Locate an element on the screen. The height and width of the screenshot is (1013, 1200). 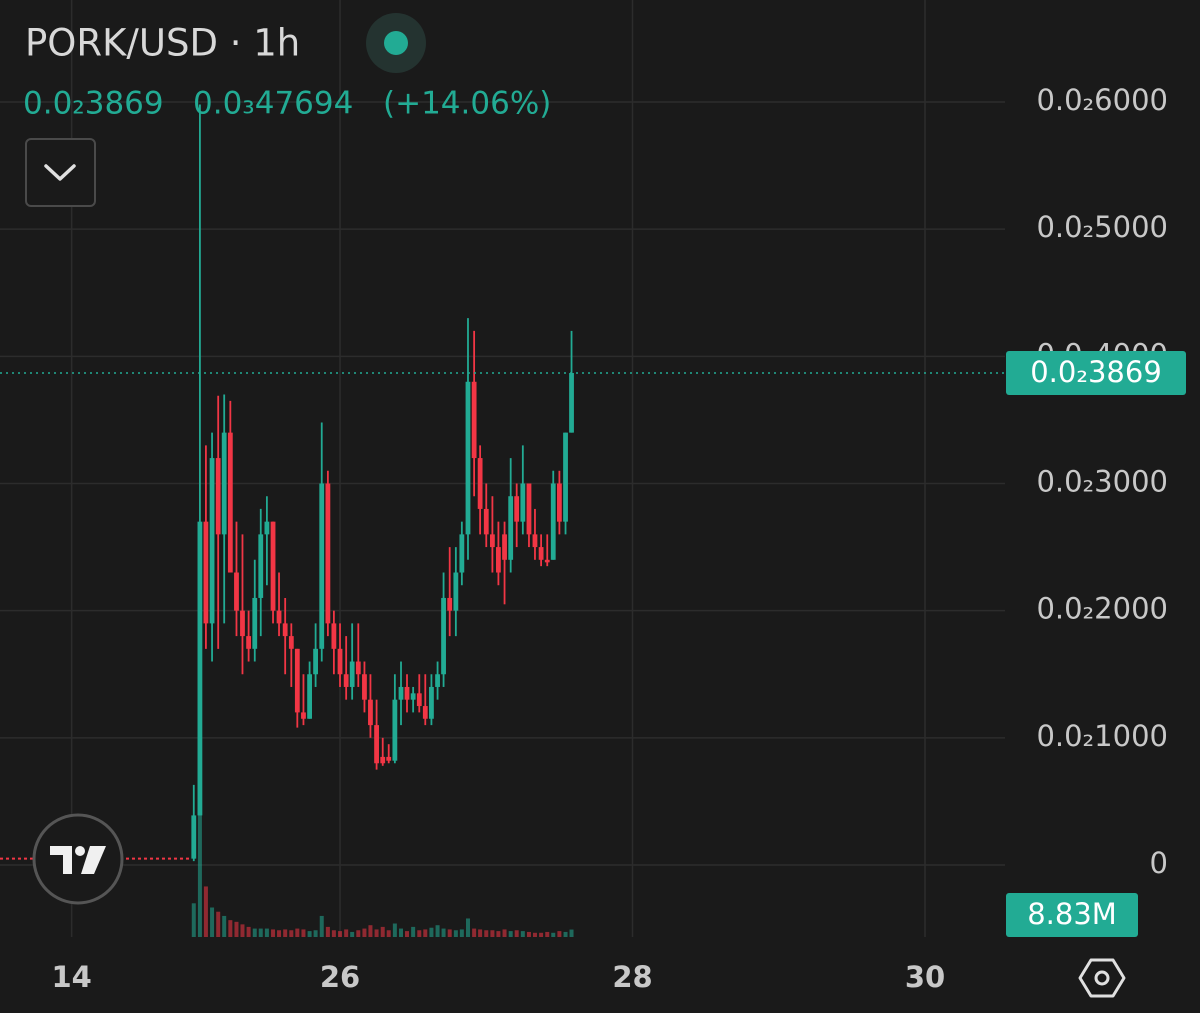
last-price-badge is located at coordinates (1096, 372).